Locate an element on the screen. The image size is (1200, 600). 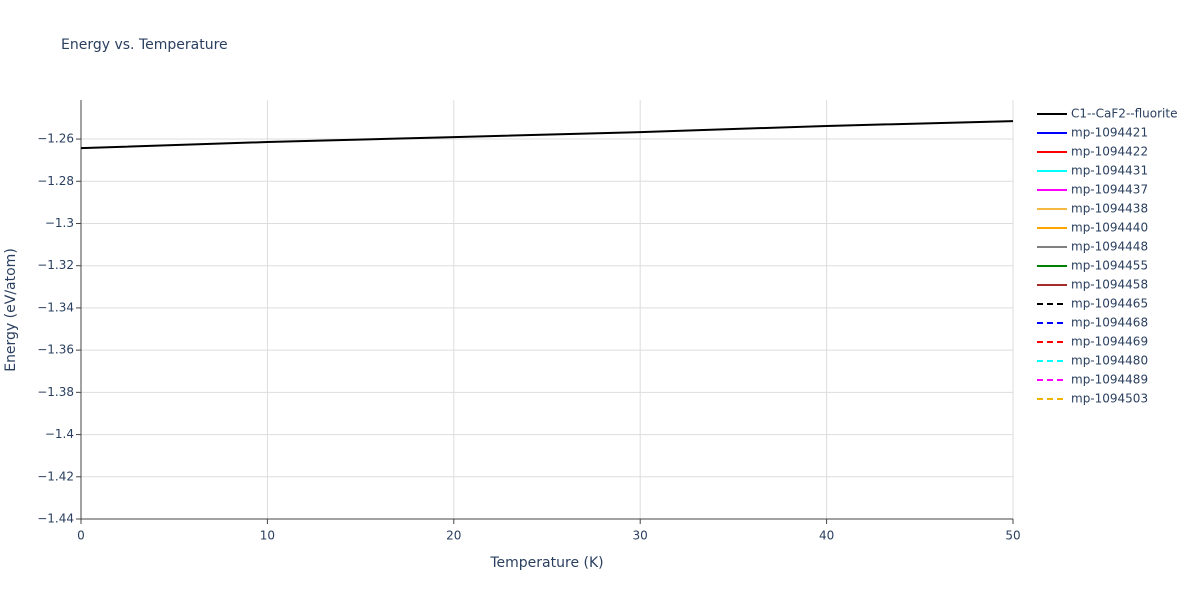
legend-label: mp-1094448 is located at coordinates (1109, 247).